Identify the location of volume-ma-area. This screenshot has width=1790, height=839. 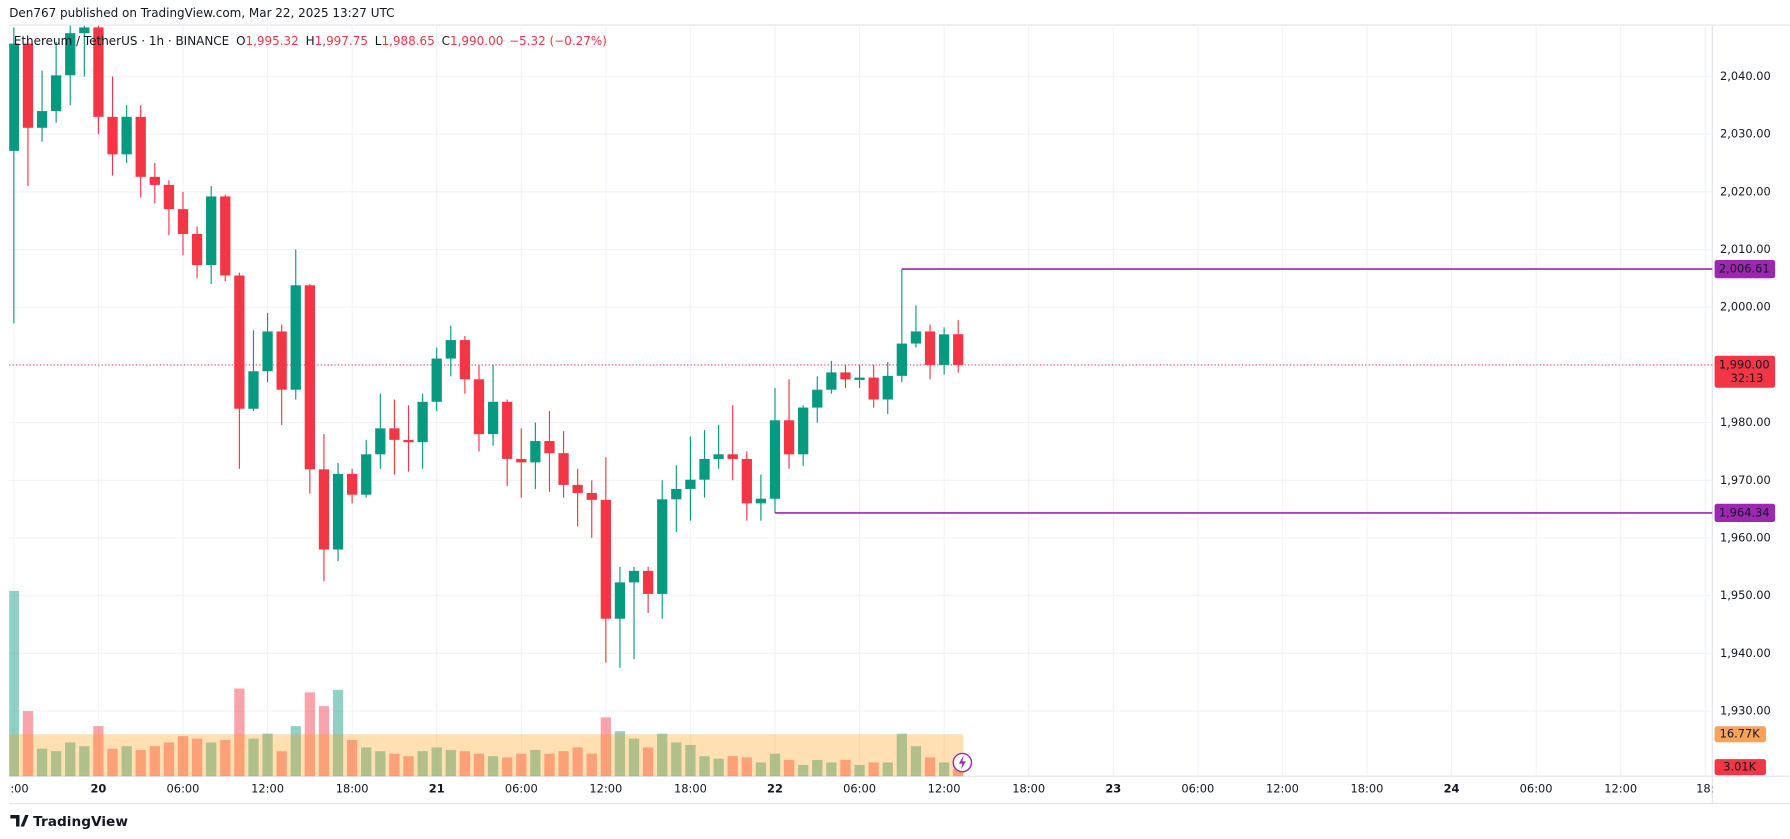
(486, 755).